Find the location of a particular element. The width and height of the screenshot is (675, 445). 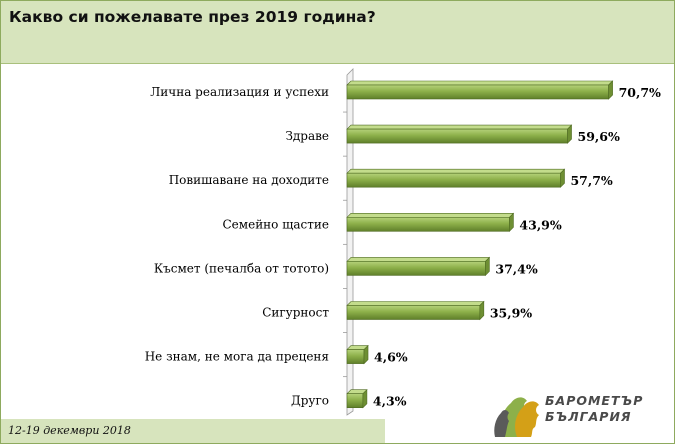

category-label: Повишаване на доходите is located at coordinates (249, 180).